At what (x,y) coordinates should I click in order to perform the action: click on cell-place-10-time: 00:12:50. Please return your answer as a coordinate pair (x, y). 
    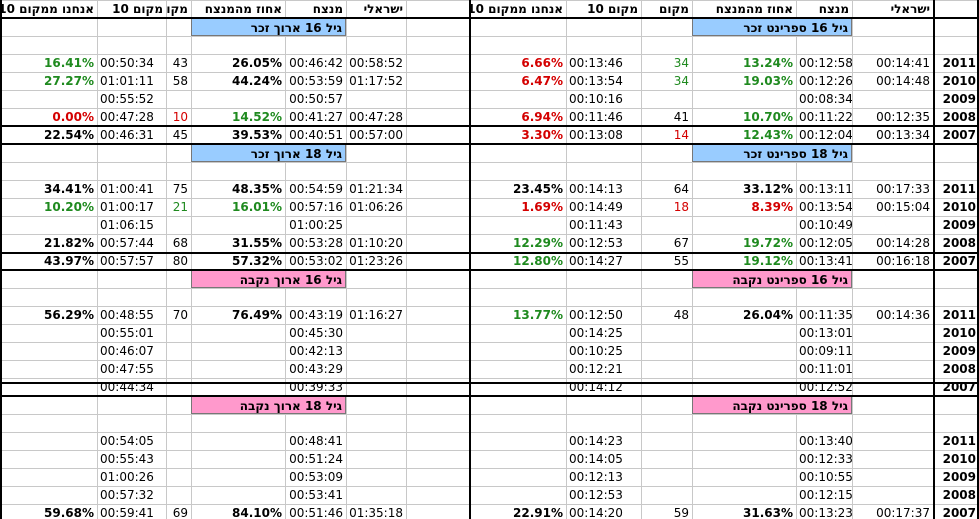
    Looking at the image, I should click on (596, 315).